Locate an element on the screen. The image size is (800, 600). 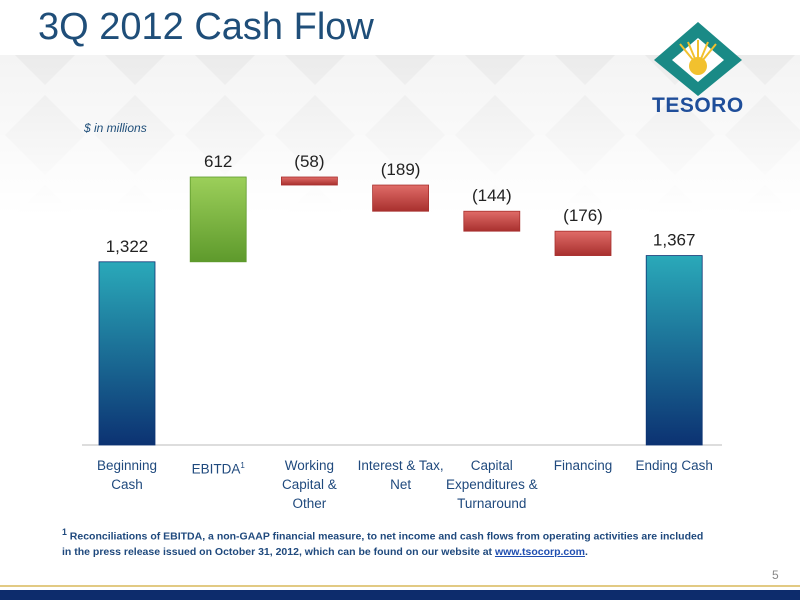
category-text: EBITDA is located at coordinates (216, 469).